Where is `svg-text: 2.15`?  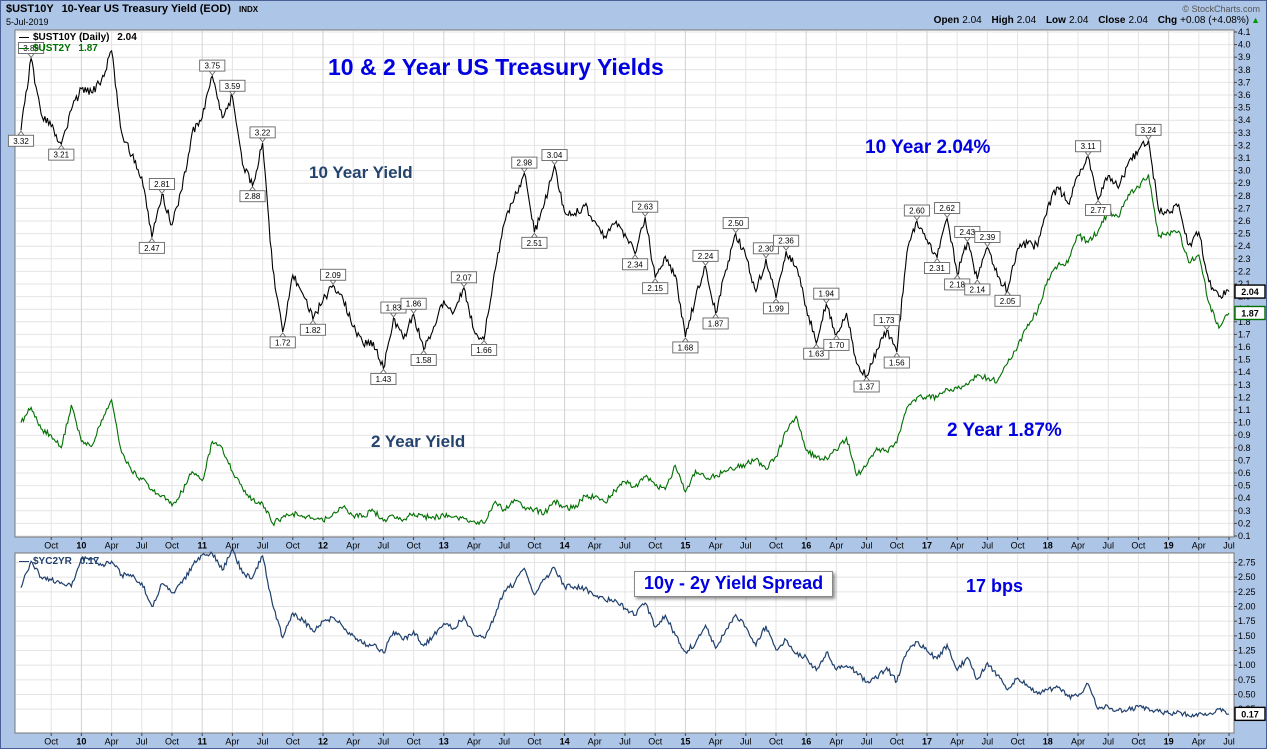 svg-text: 2.15 is located at coordinates (655, 288).